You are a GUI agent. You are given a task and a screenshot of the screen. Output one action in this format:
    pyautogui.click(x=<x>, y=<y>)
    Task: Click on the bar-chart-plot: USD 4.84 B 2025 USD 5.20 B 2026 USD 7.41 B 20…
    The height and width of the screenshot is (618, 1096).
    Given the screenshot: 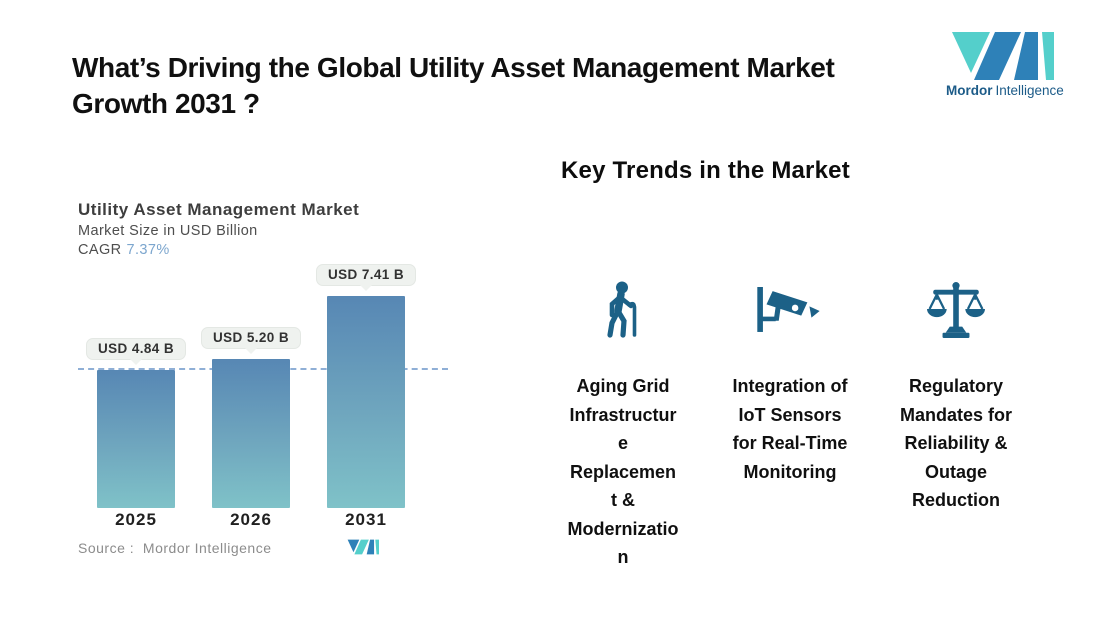 What is the action you would take?
    pyautogui.click(x=263, y=394)
    